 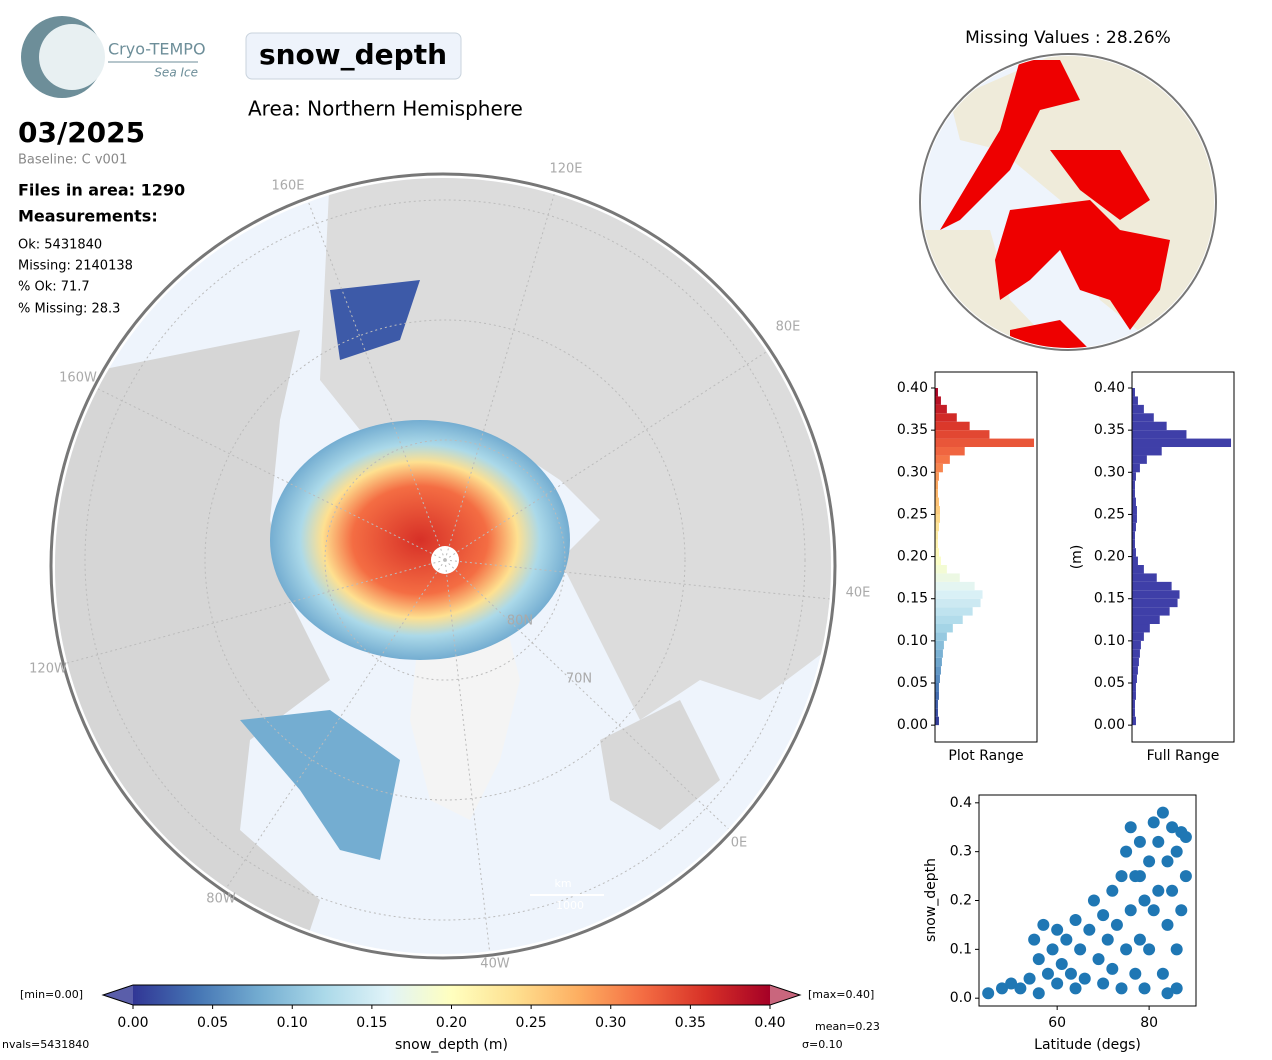 I want to click on y-label: (m), so click(x=1077, y=557).